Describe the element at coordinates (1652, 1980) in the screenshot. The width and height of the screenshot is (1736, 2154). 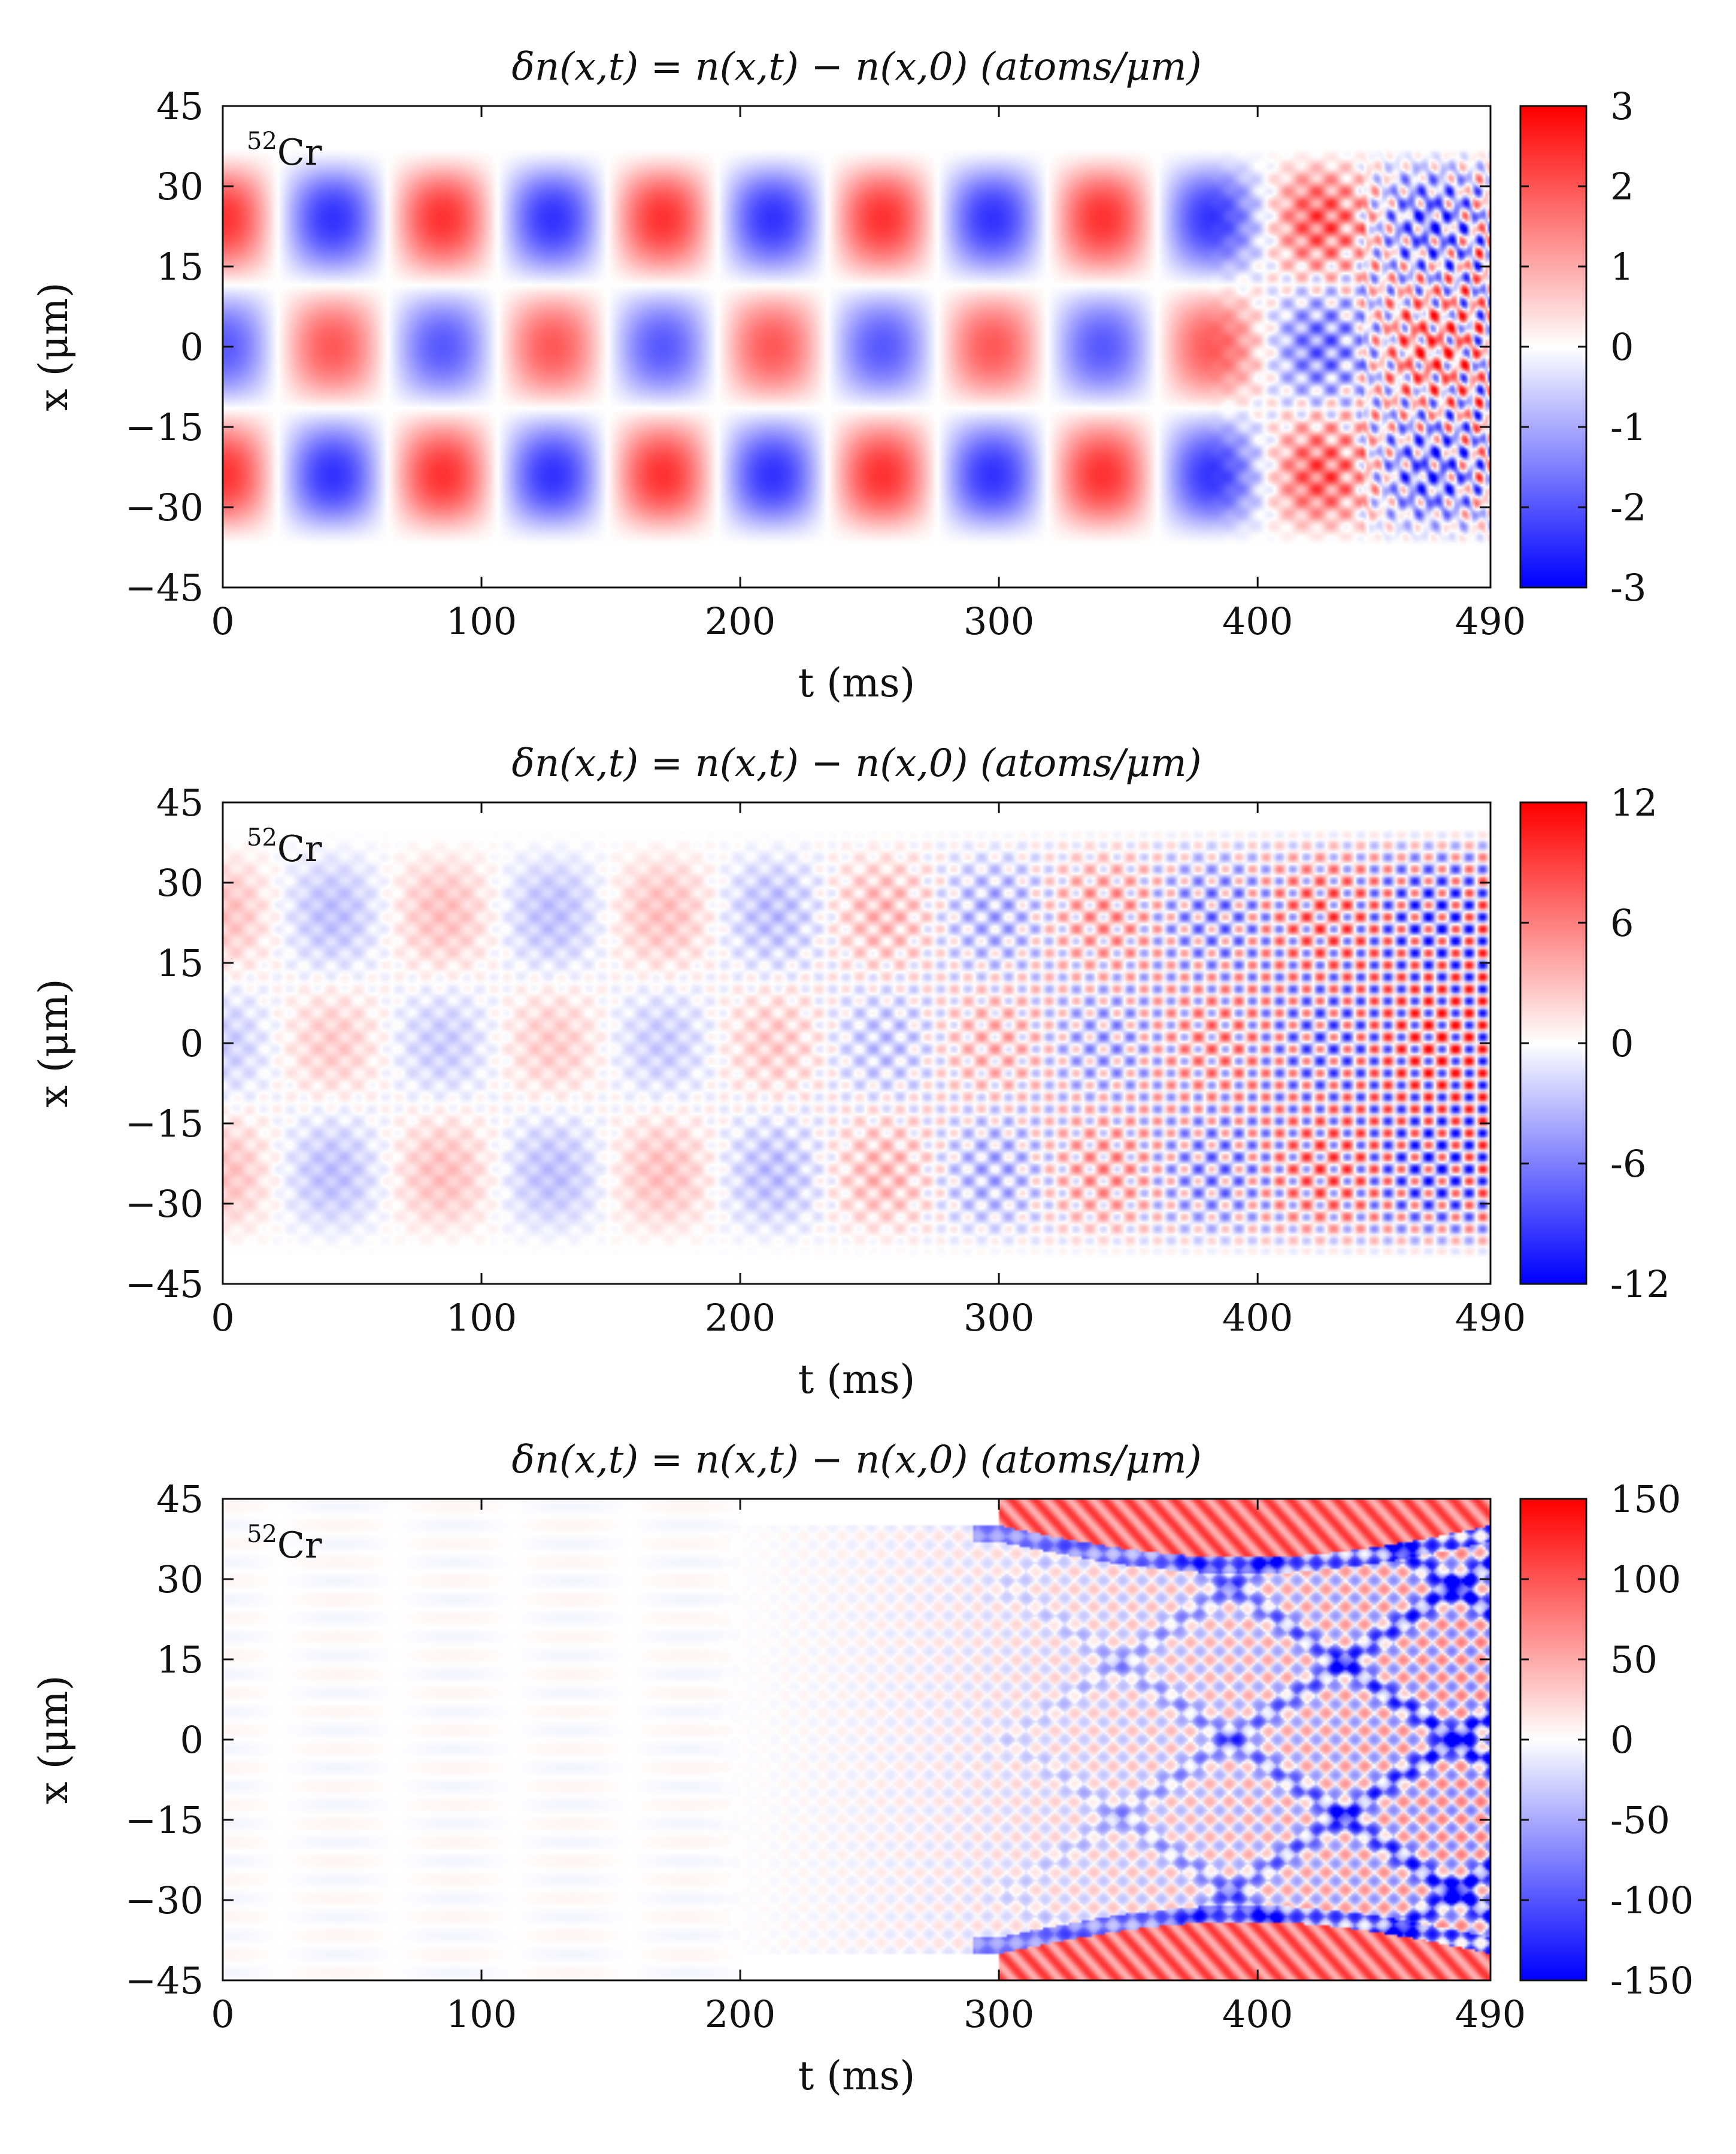
I see `colorbar-tick-label: -150` at that location.